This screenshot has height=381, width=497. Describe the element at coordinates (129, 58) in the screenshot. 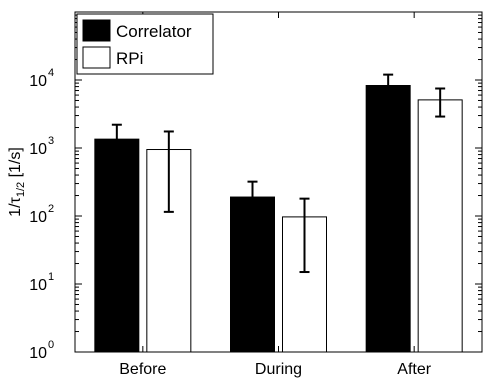

I see `legend-label-rpi: RPi` at that location.